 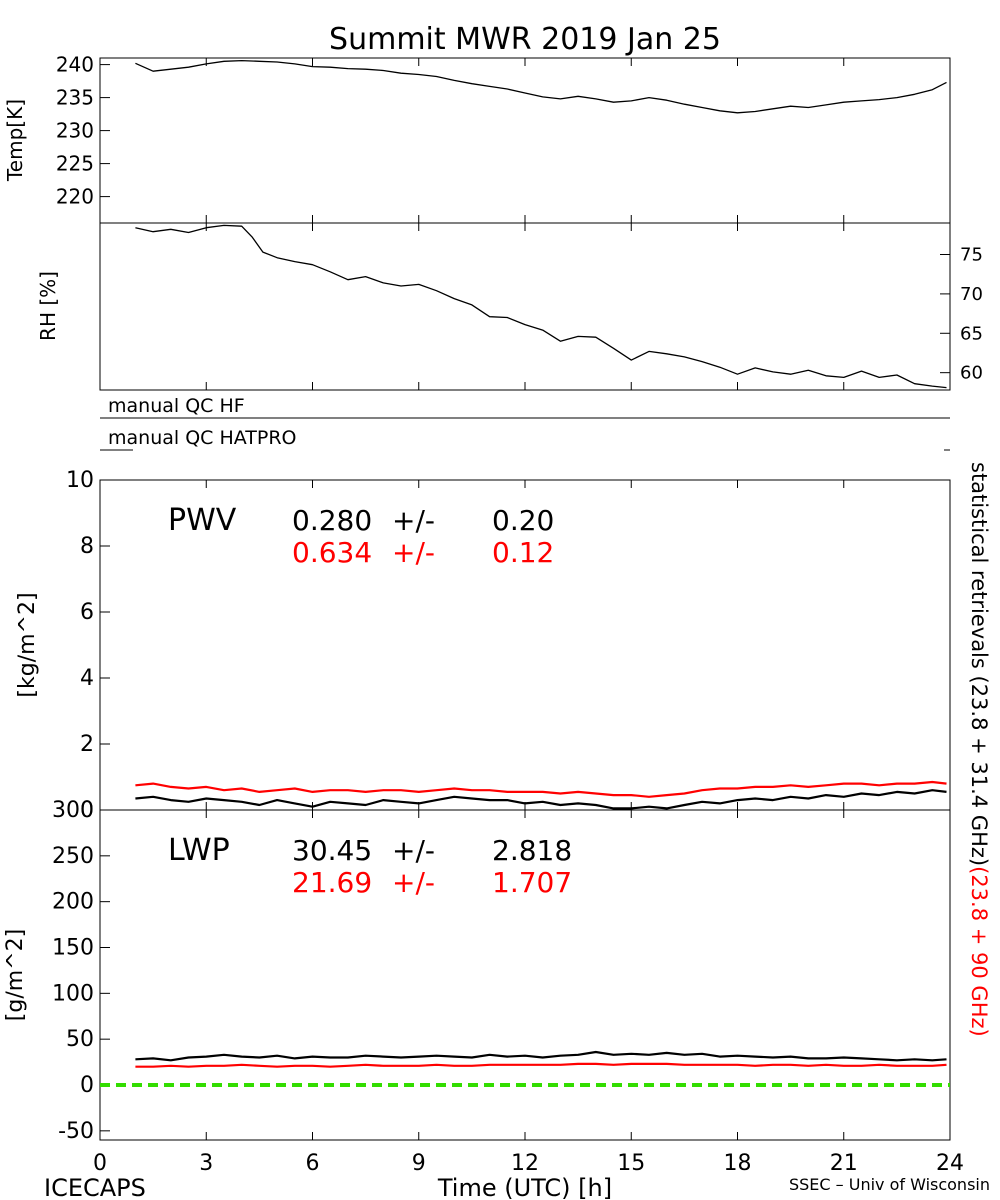 What do you see at coordinates (413, 552) in the screenshot?
I see `pwv-secondary-sep: +/-` at bounding box center [413, 552].